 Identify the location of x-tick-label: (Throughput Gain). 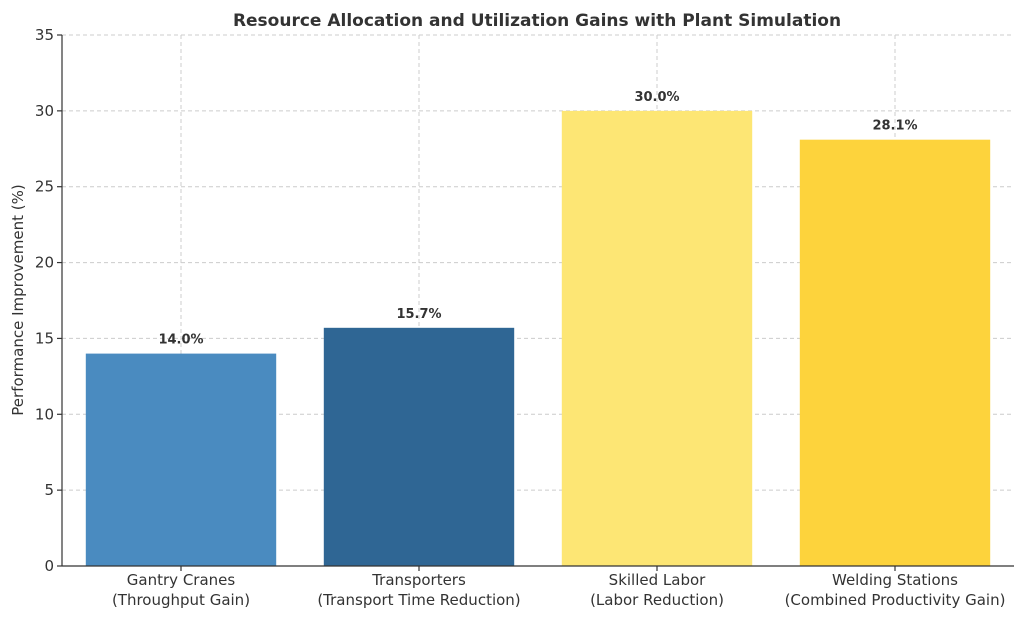
(181, 600).